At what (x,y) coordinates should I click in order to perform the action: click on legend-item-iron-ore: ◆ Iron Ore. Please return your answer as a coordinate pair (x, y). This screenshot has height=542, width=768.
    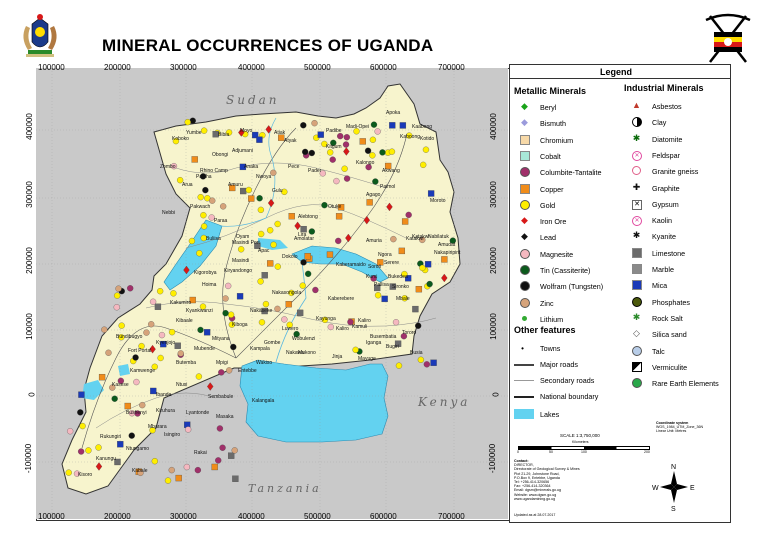
    Looking at the image, I should click on (544, 221).